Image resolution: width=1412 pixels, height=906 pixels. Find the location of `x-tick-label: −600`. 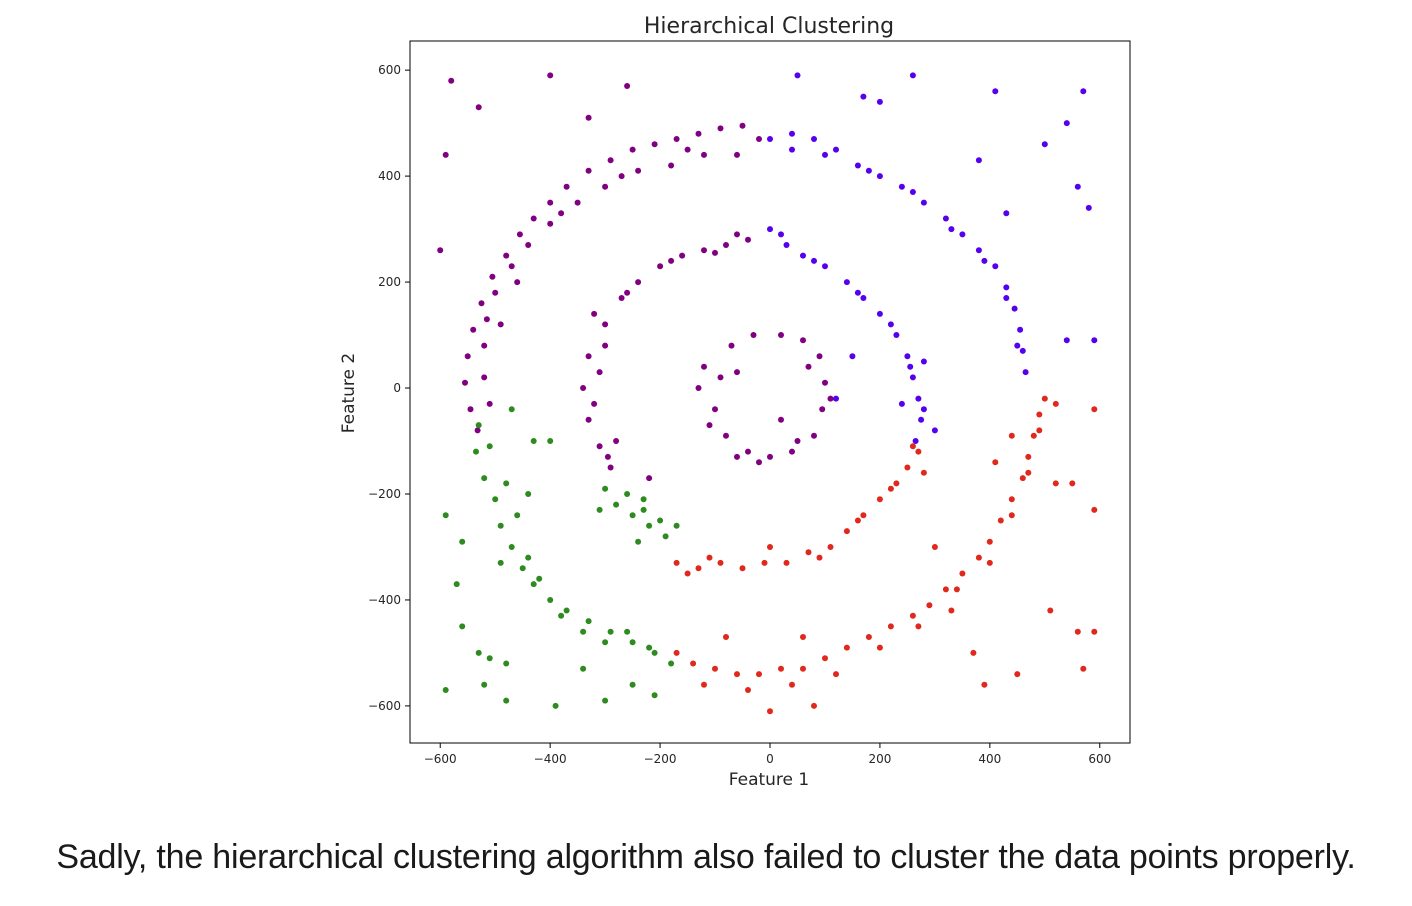

x-tick-label: −600 is located at coordinates (440, 759).